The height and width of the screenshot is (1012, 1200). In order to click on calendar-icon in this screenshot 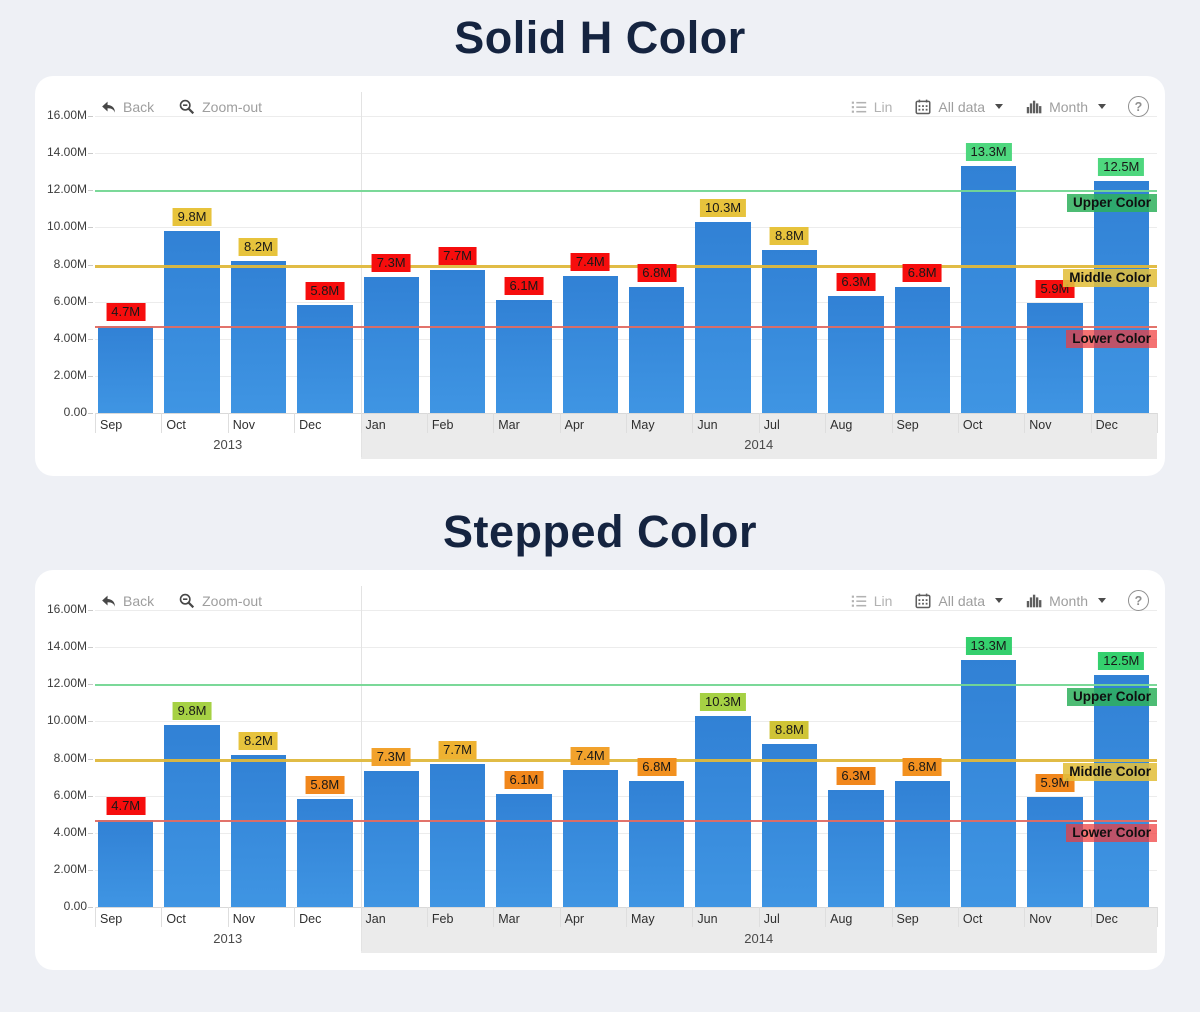, I will do `click(923, 106)`.